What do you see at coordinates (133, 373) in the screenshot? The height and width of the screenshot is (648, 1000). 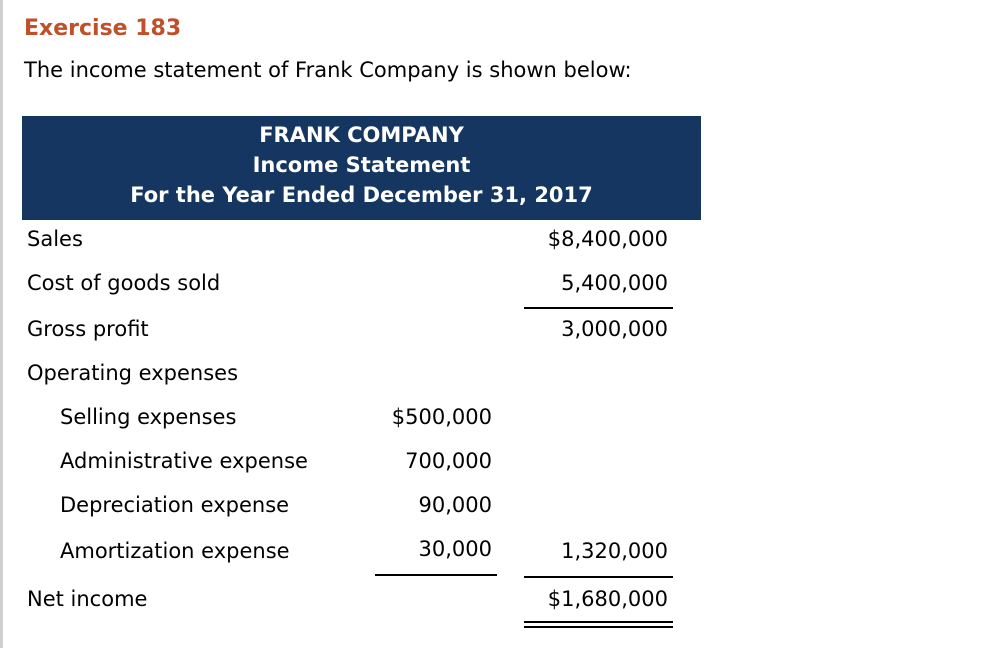 I see `operating-expenses-label: Operating expenses` at bounding box center [133, 373].